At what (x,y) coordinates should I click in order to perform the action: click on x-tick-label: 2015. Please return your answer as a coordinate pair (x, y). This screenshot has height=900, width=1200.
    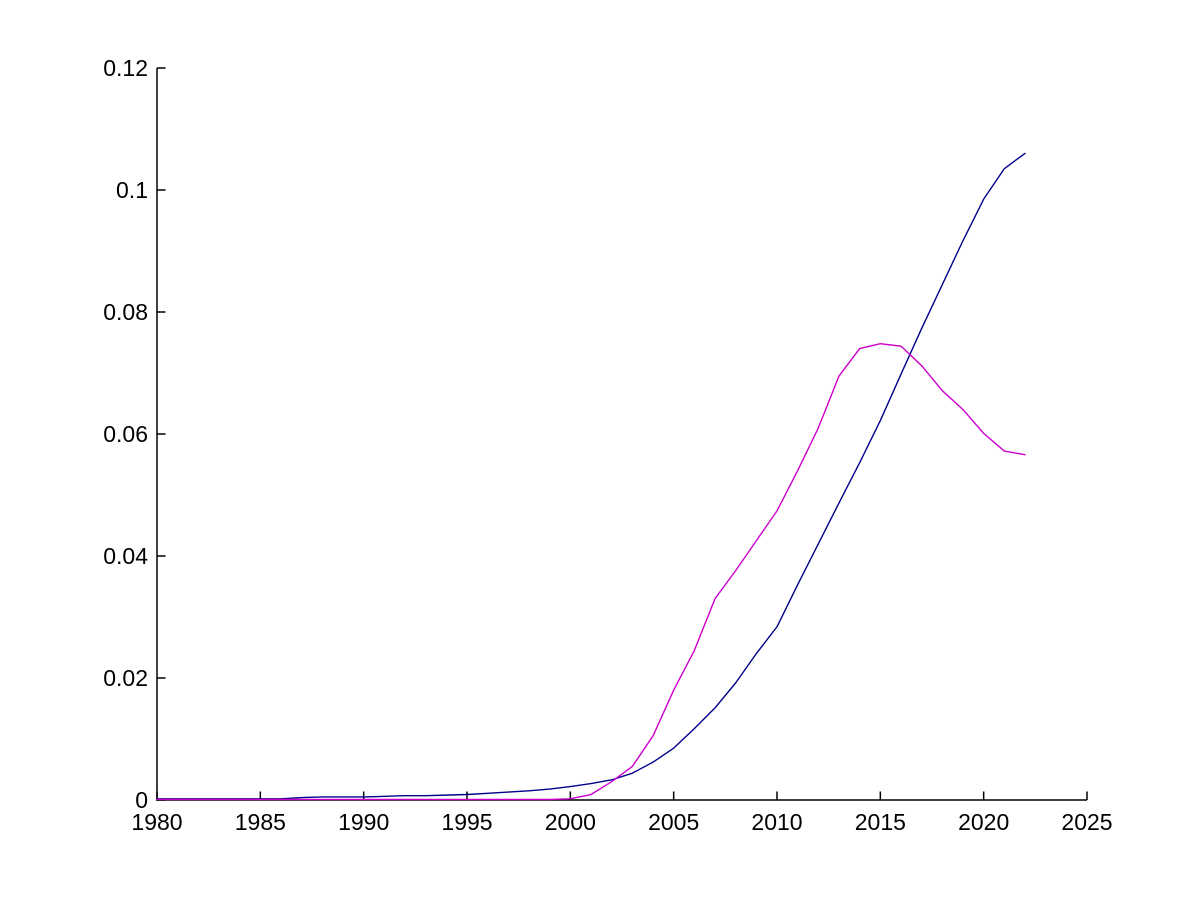
    Looking at the image, I should click on (880, 822).